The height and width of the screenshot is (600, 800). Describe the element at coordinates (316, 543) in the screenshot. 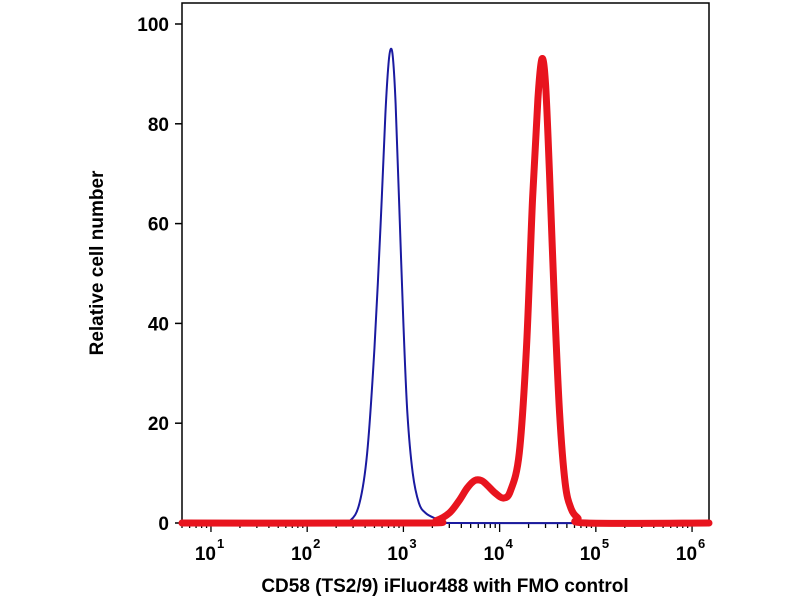

I see `x-tick-exponent: 2` at that location.